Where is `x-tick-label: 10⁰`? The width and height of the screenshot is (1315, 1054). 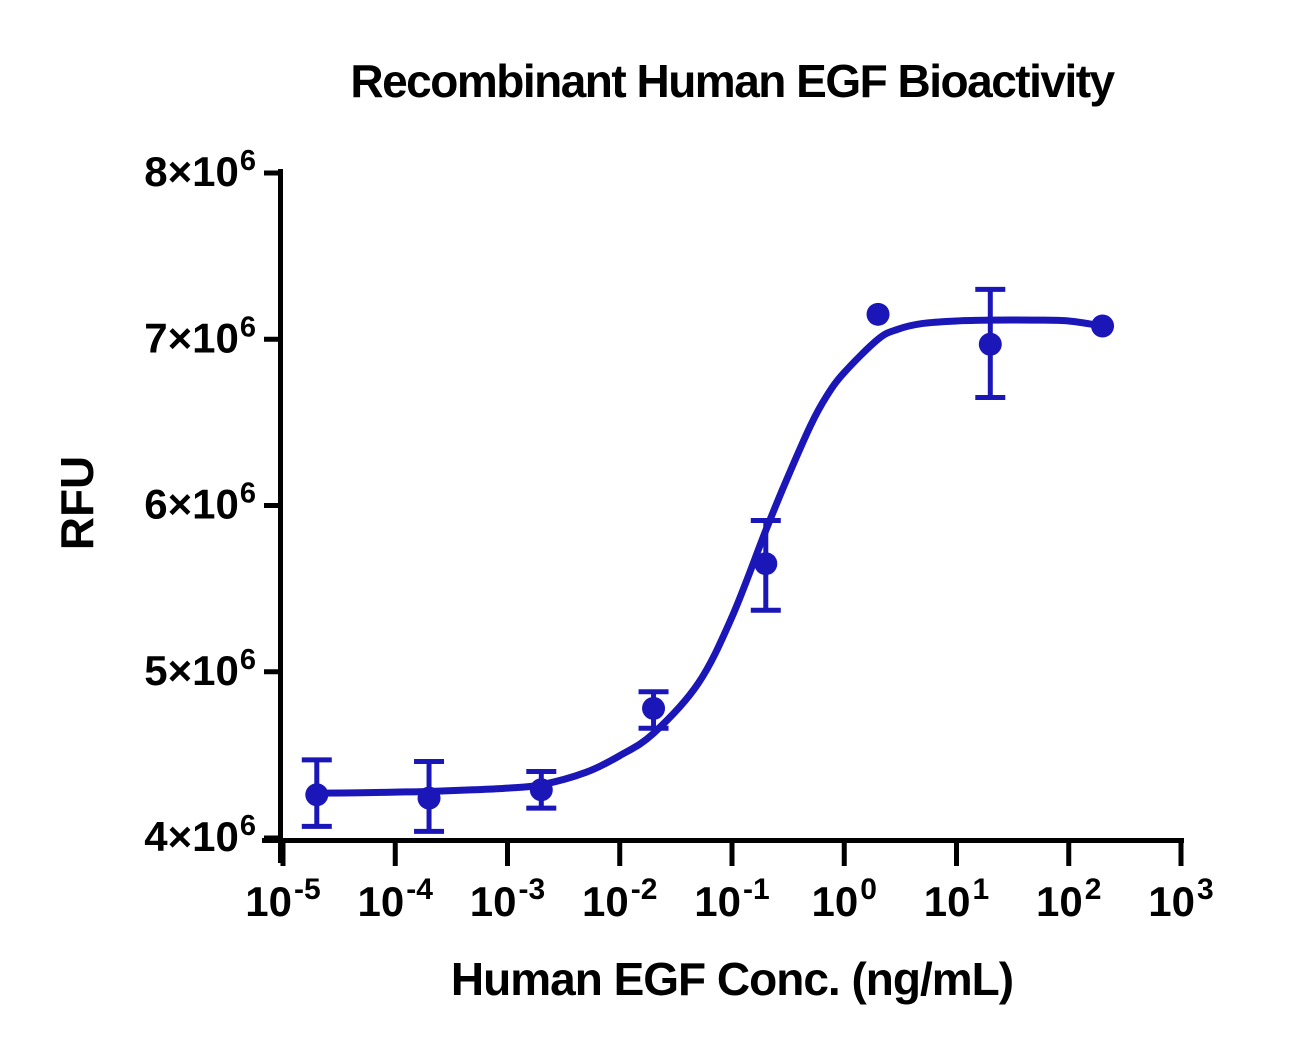 x-tick-label: 10⁰ is located at coordinates (844, 899).